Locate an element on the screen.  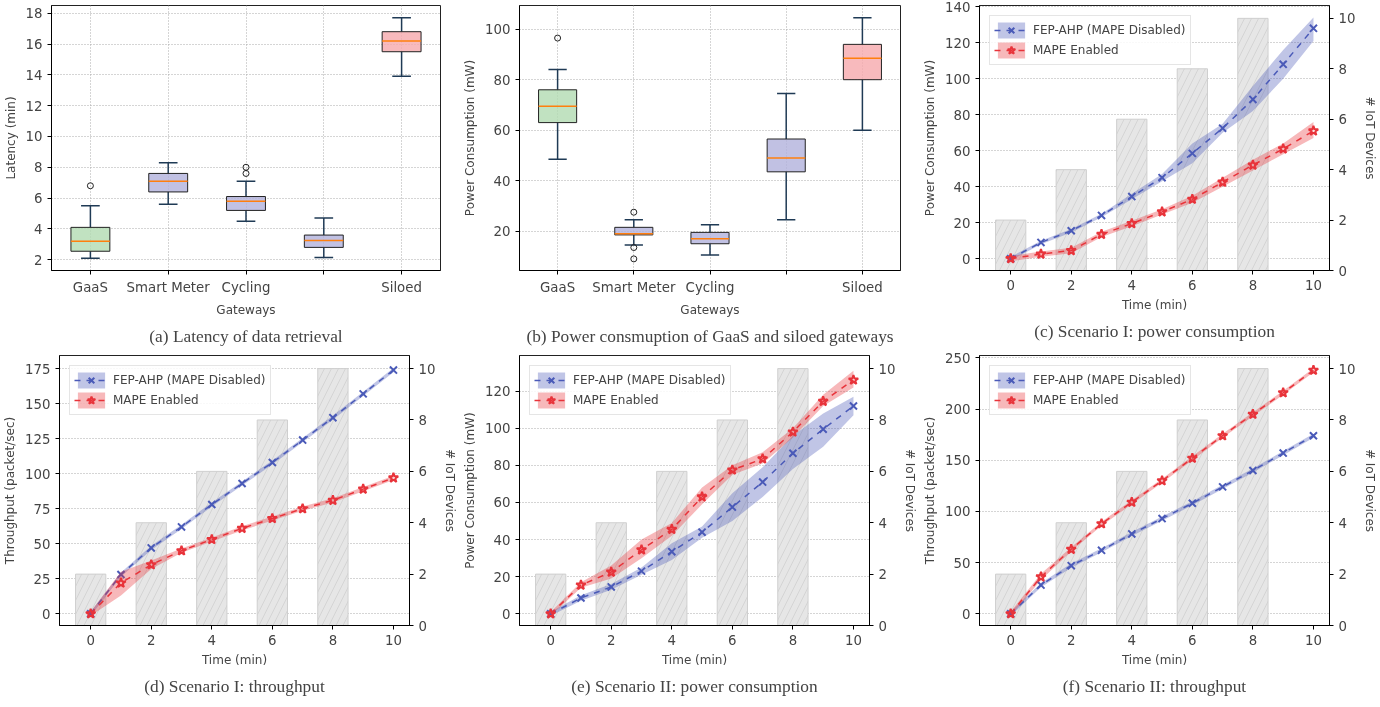
y-tick-label: 25 is located at coordinates (42, 579).